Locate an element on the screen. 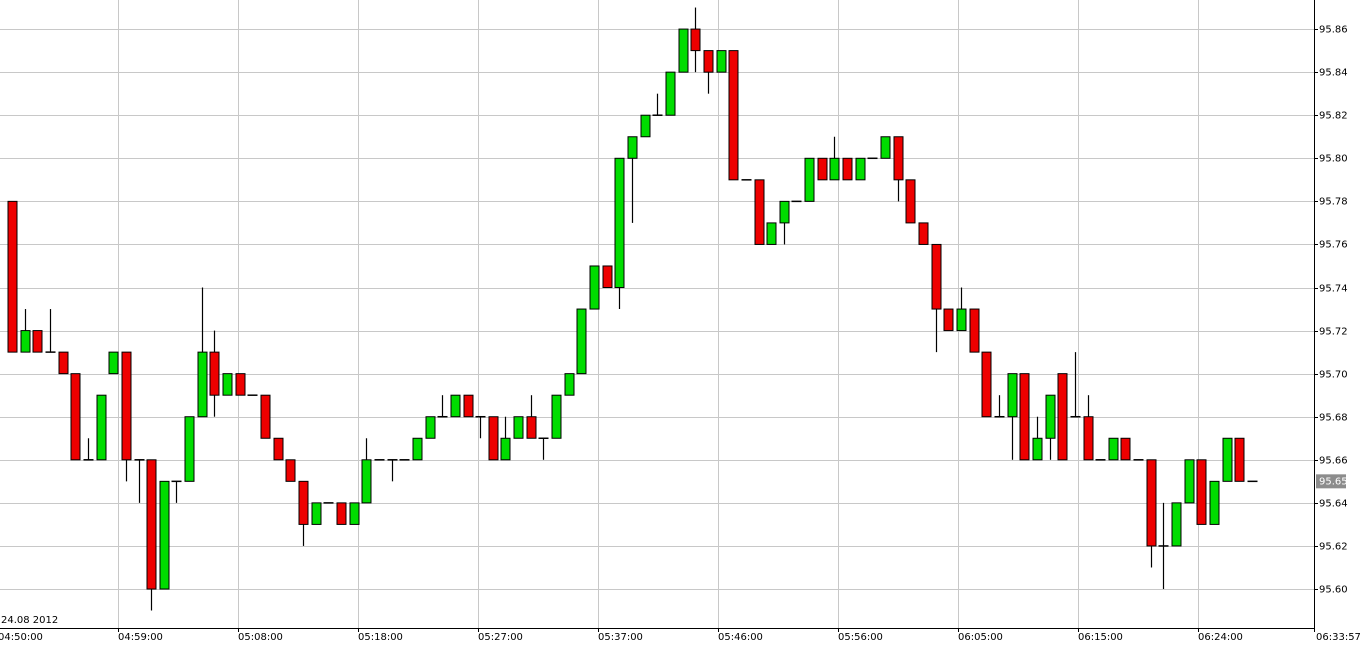  y-tick-label: 95.76 is located at coordinates (1333, 245).